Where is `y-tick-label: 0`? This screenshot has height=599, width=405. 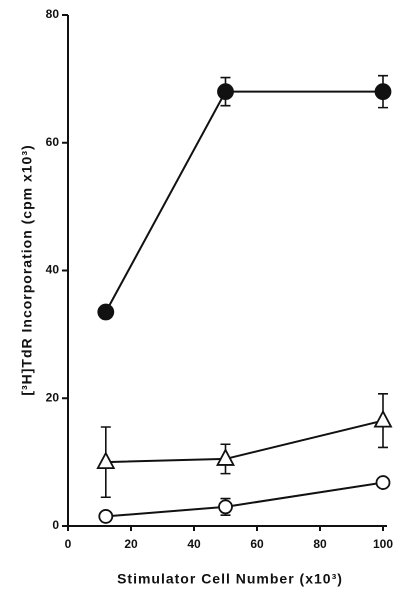
y-tick-label: 0 is located at coordinates (55, 525).